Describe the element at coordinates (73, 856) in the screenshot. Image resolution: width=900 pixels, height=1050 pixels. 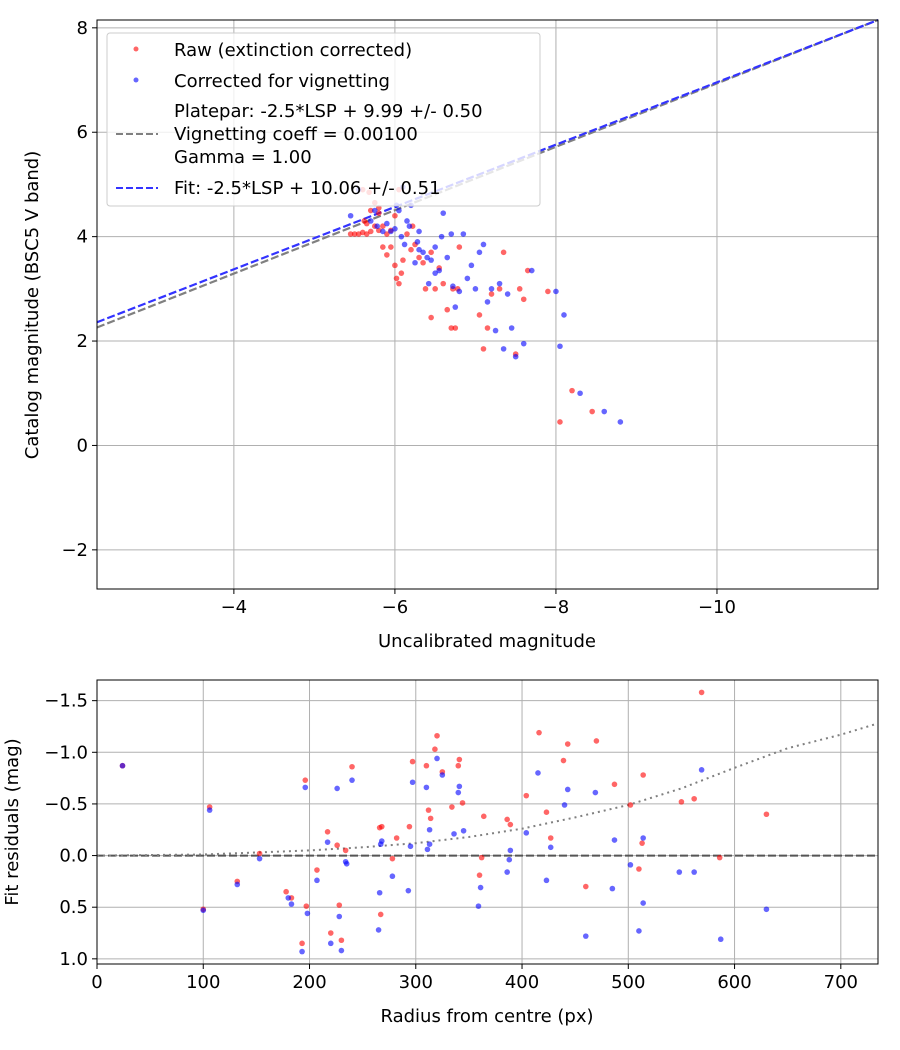
I see `bot-y-tick-label: 0.0` at that location.